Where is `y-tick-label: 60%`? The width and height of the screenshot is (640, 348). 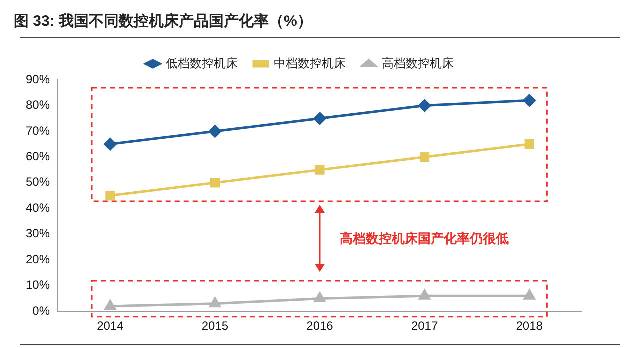 y-tick-label: 60% is located at coordinates (38, 157).